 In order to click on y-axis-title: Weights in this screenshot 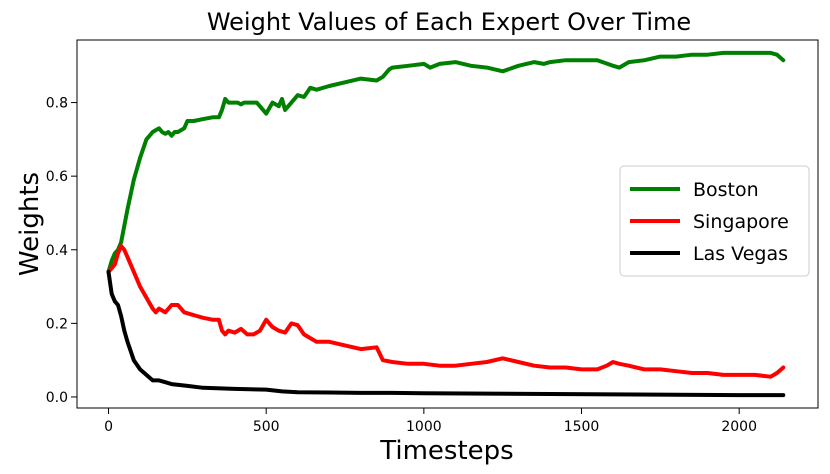, I will do `click(30, 224)`.